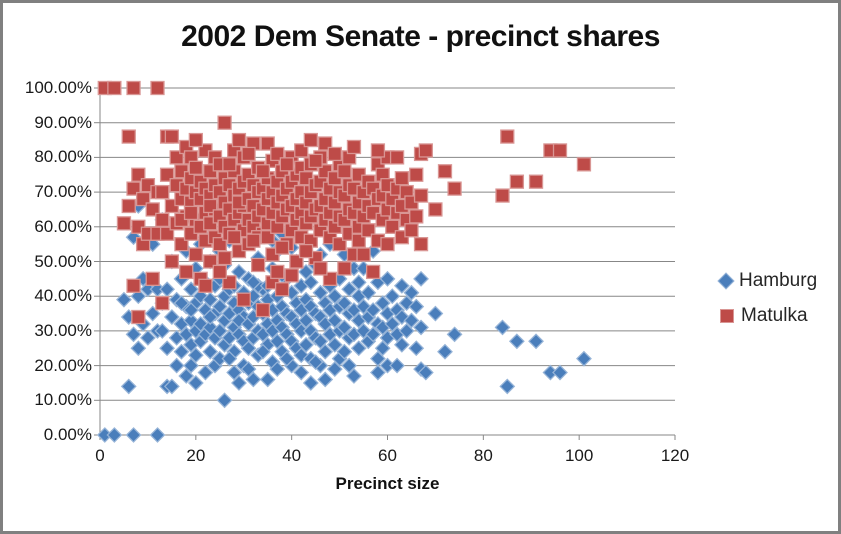  What do you see at coordinates (768, 316) in the screenshot?
I see `legend-item-matulka: Matulka` at bounding box center [768, 316].